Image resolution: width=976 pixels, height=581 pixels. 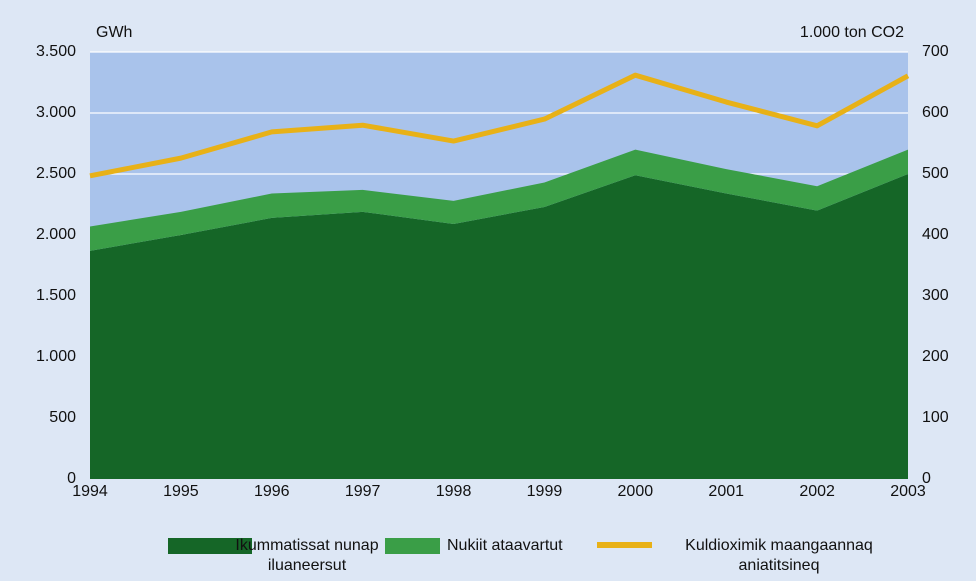 What do you see at coordinates (935, 356) in the screenshot?
I see `y2-tick-label: 200` at bounding box center [935, 356].